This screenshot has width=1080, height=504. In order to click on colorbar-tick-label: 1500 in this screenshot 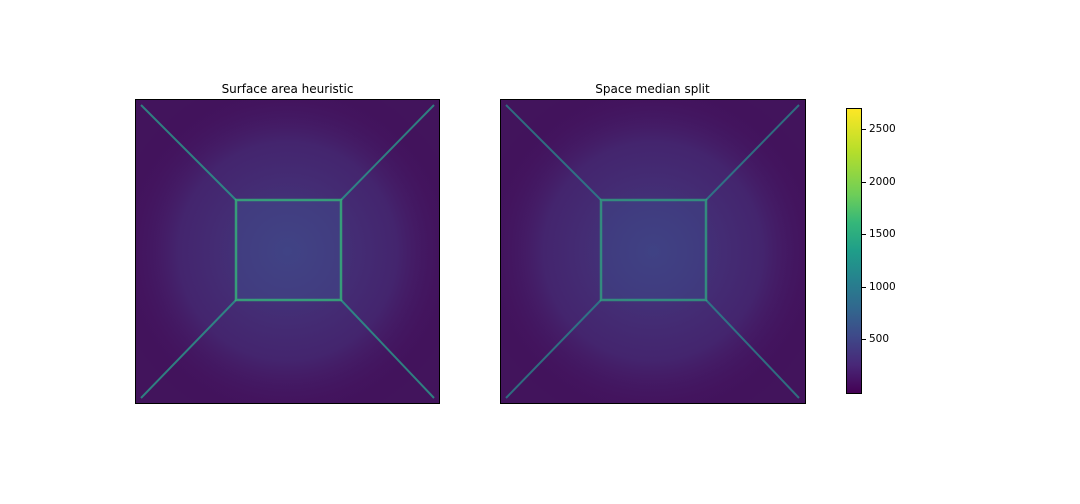, I will do `click(882, 234)`.